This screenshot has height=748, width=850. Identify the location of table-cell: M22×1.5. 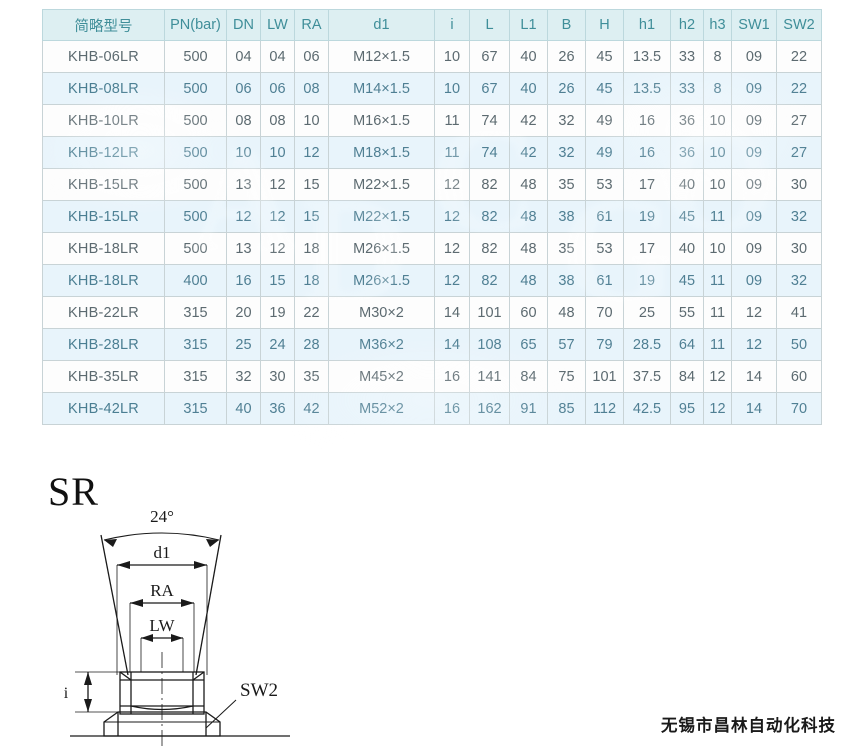
(381, 216).